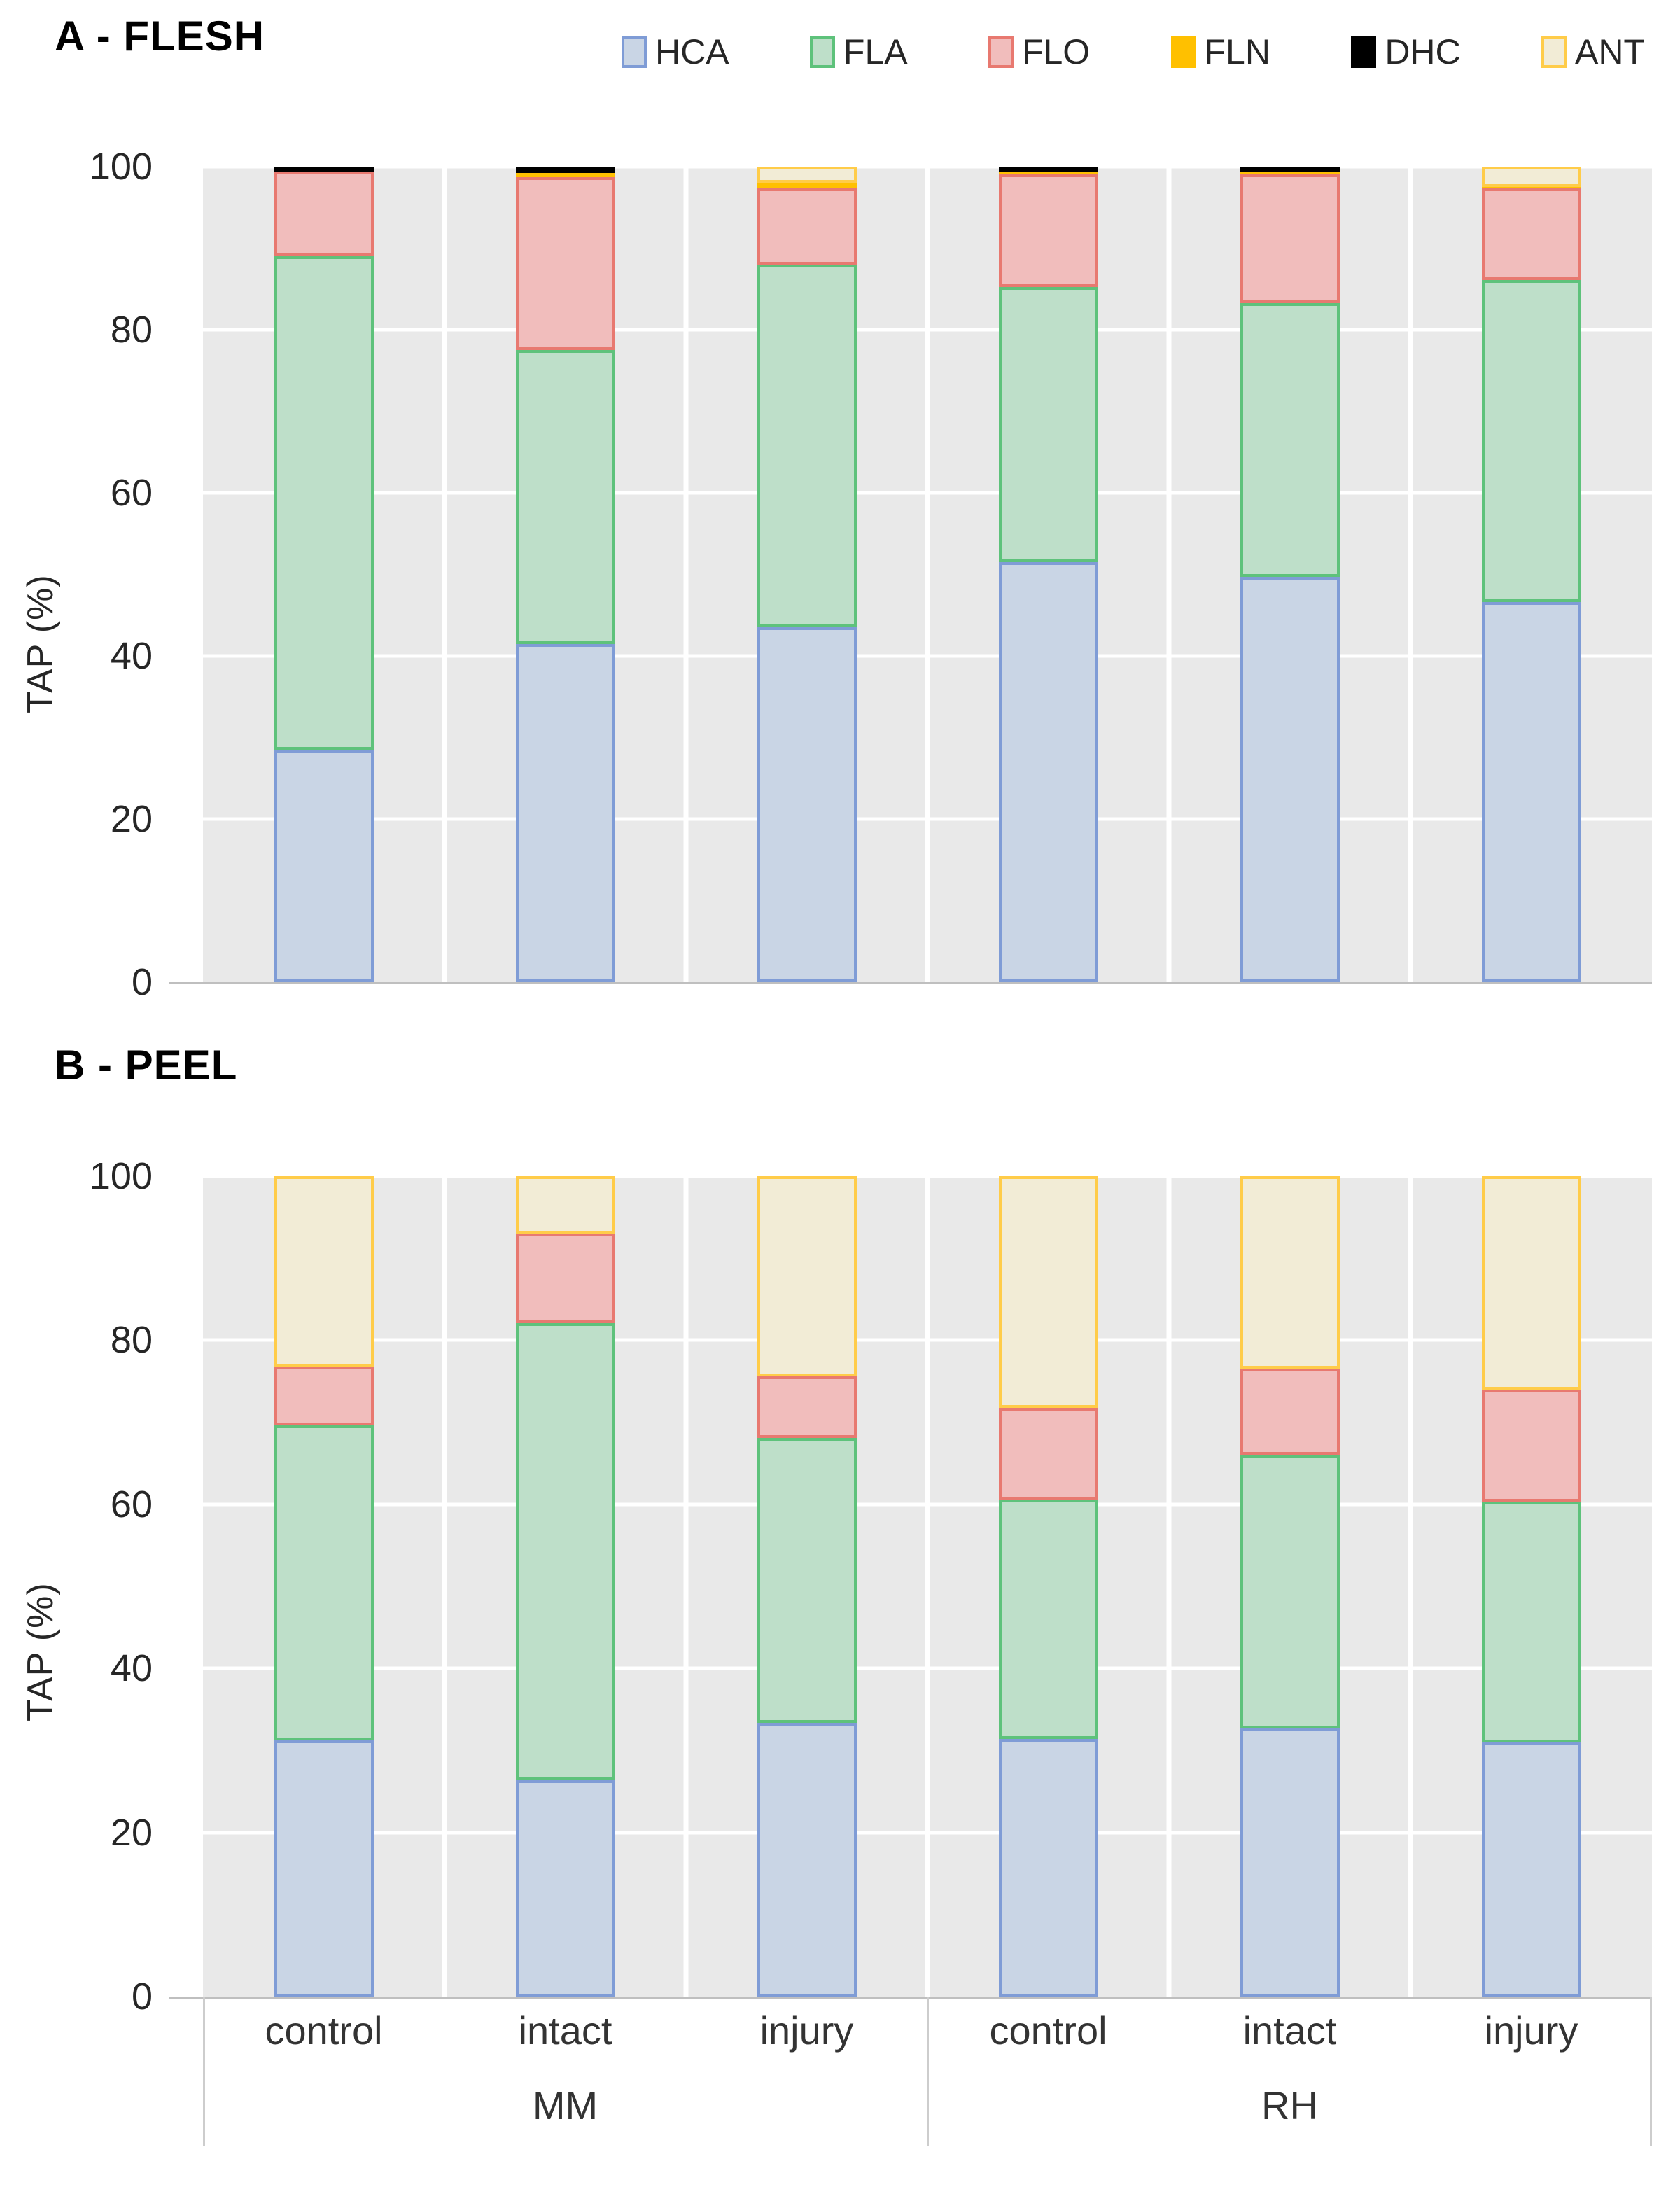 Image resolution: width=1680 pixels, height=2187 pixels. Describe the element at coordinates (1364, 52) in the screenshot. I see `dhc-swatch-icon` at that location.